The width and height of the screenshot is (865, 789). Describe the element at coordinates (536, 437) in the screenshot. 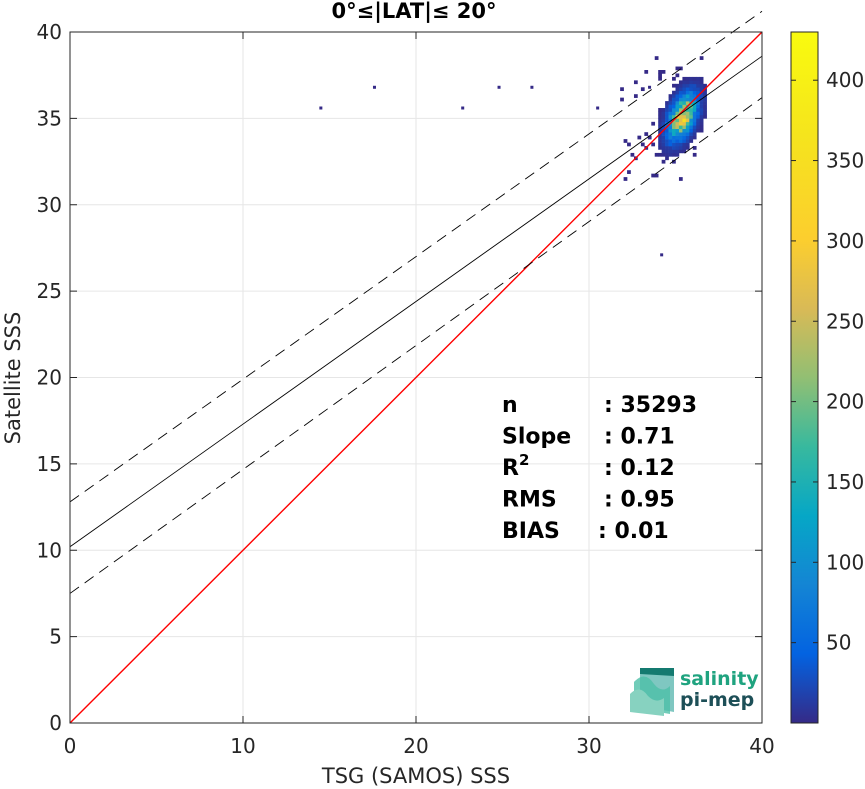

I see `stat-label-text: Slope` at that location.